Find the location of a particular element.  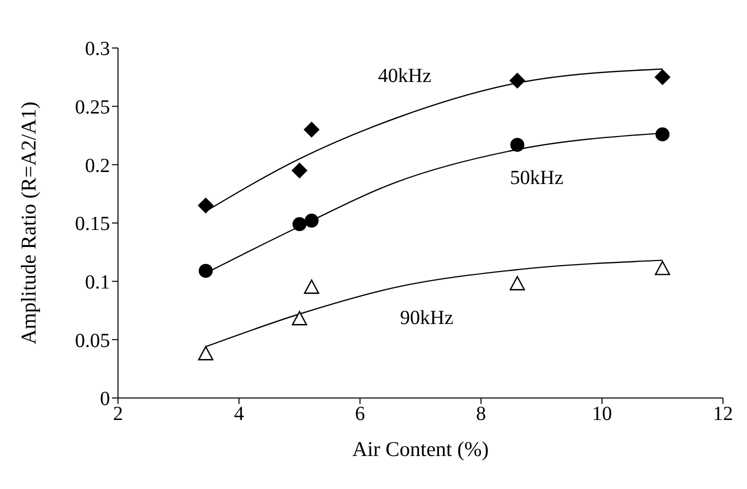

x-axis-title: Air Content (%) is located at coordinates (420, 449).